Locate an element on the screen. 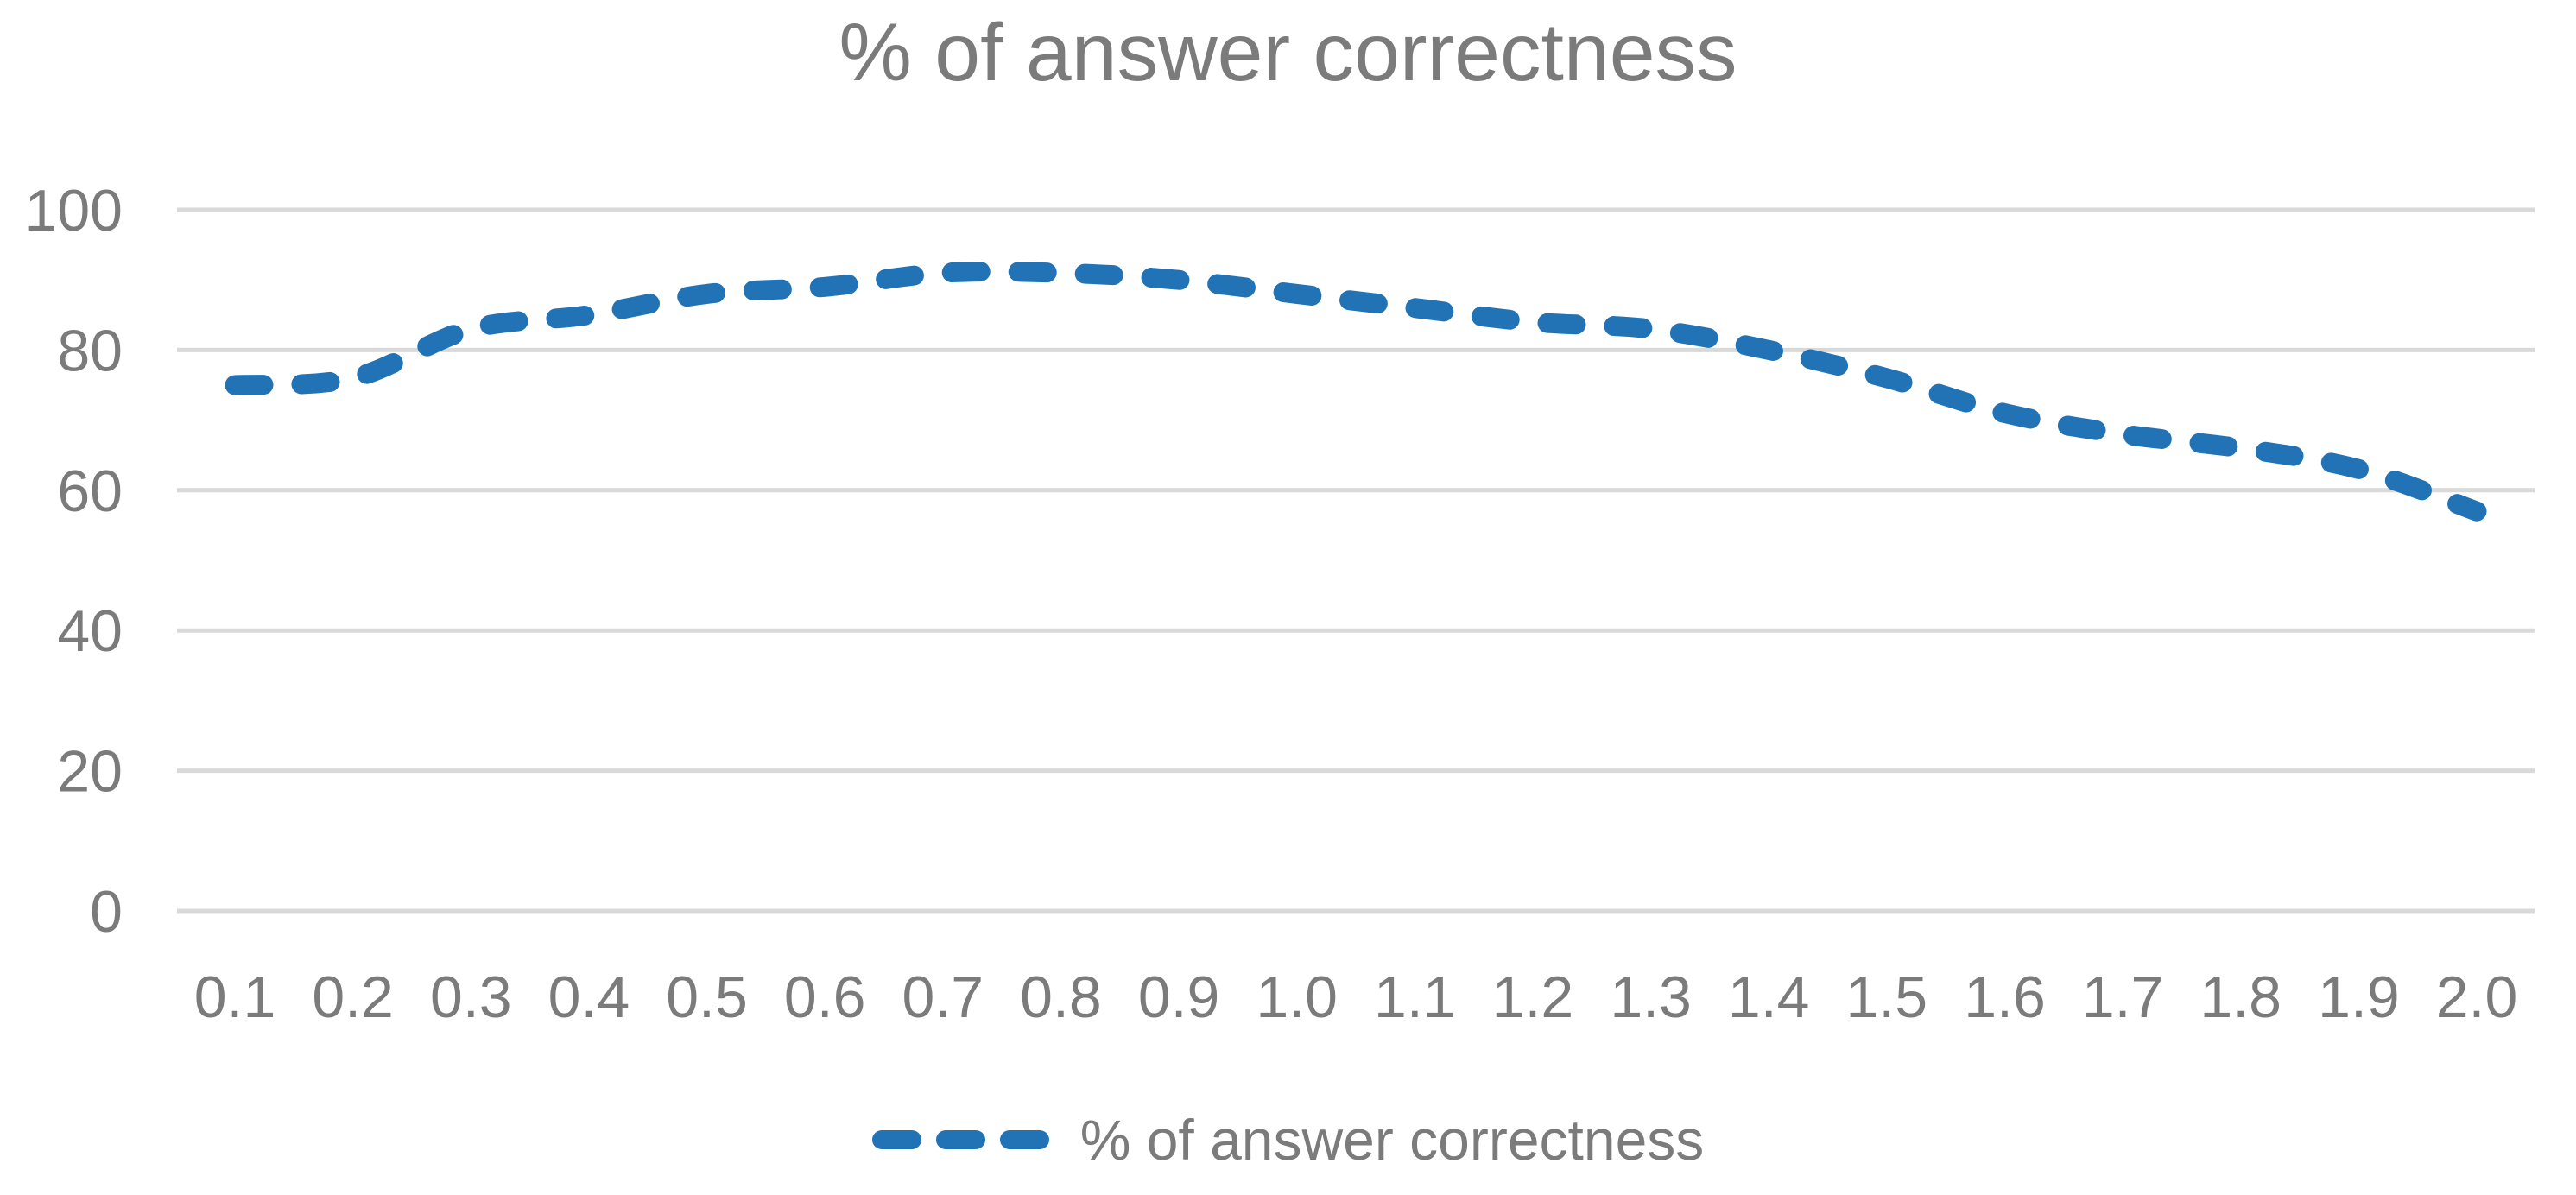  y-axis-tick-label: 20 is located at coordinates (90, 772).